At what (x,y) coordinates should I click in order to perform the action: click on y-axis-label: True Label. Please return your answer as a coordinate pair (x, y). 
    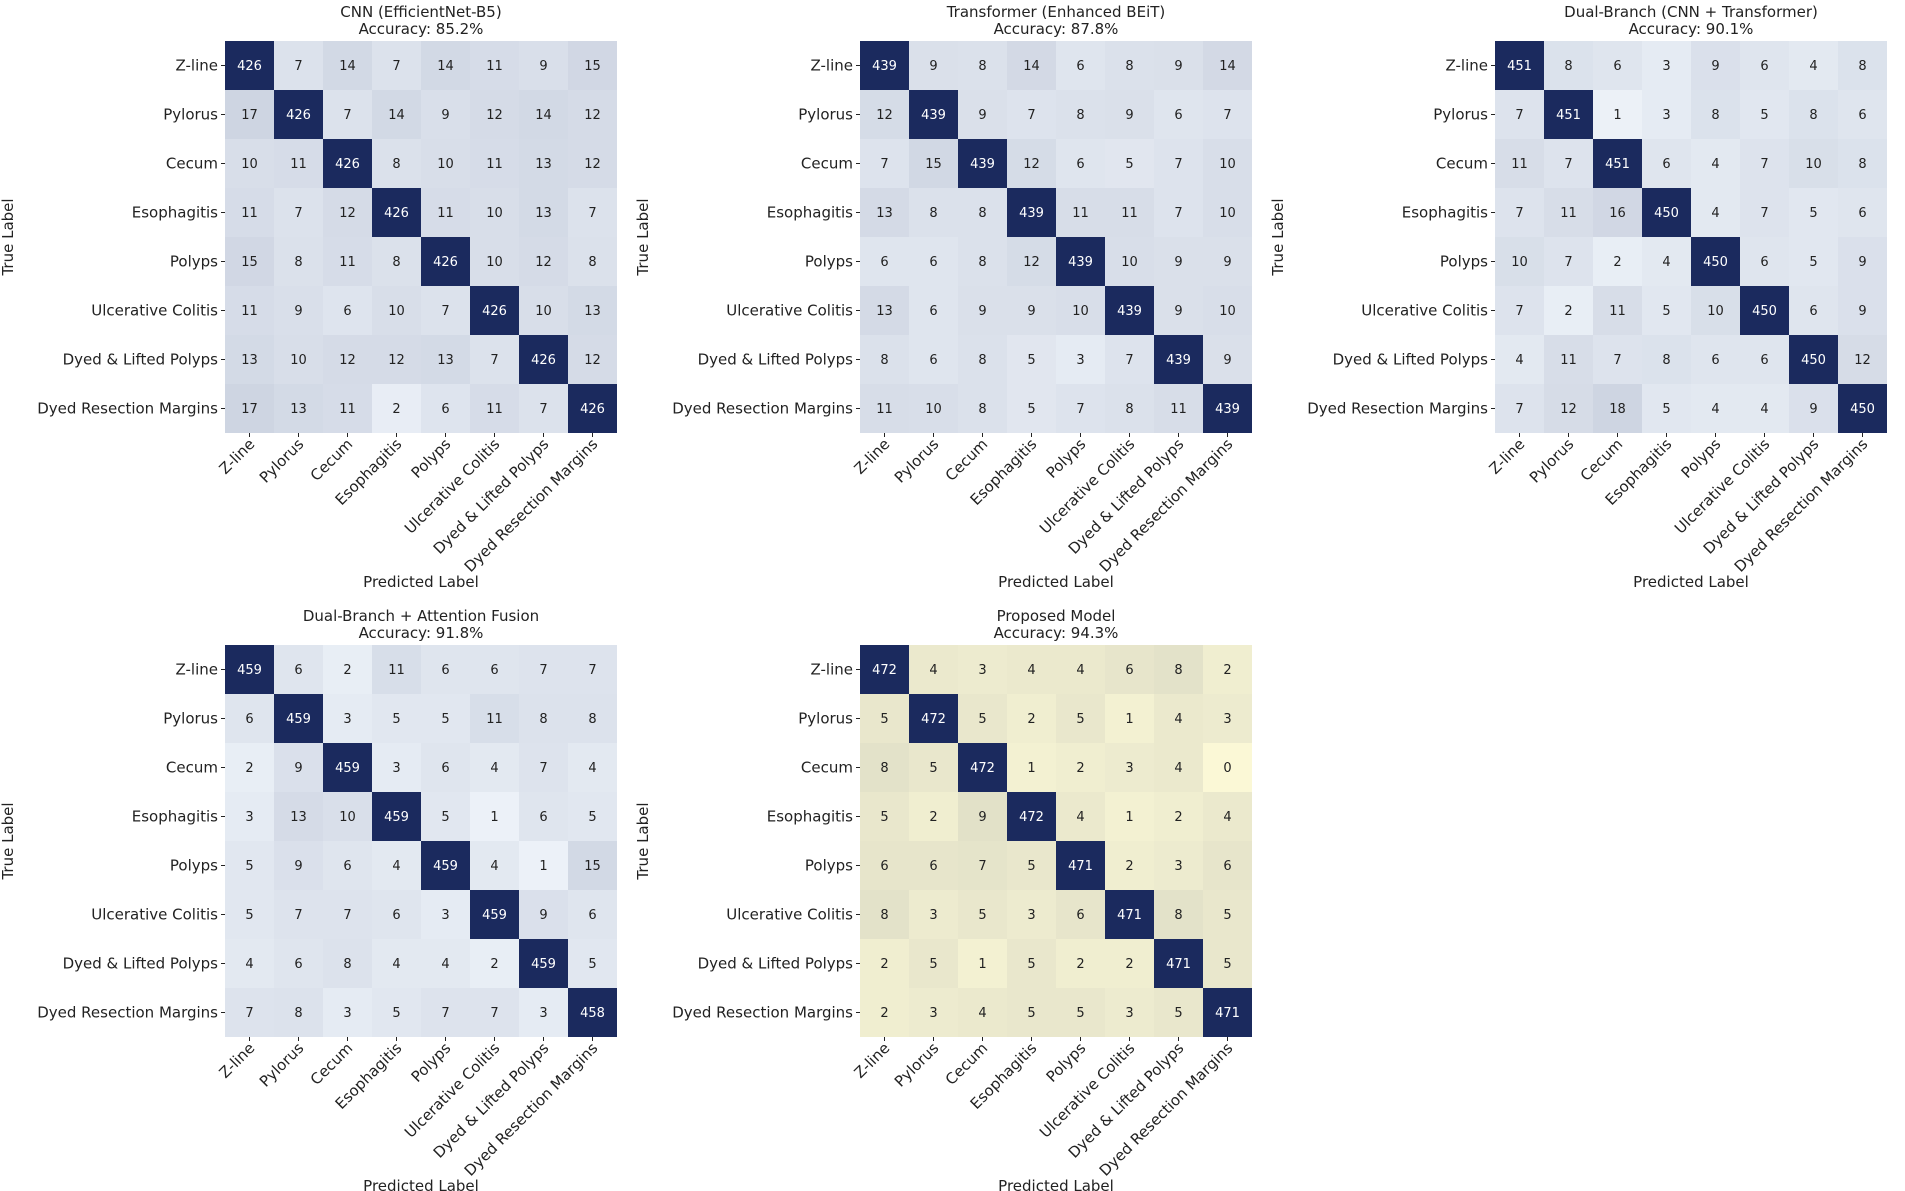
    Looking at the image, I should click on (643, 841).